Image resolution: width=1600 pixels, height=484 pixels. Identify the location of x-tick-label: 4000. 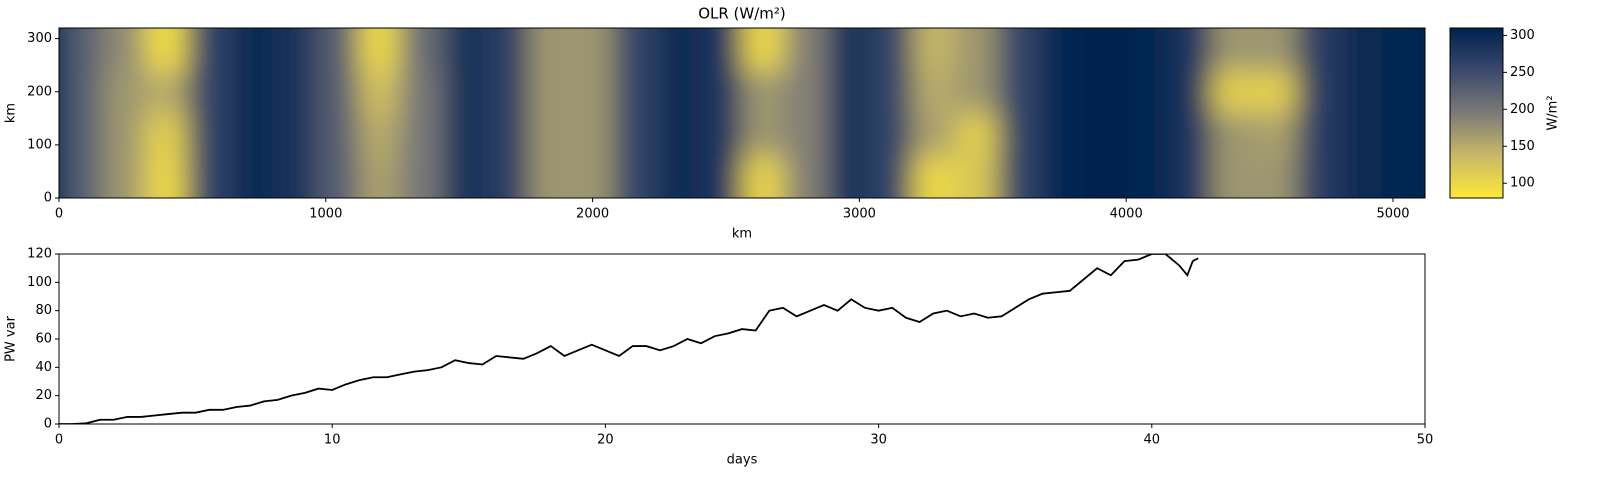
(1126, 214).